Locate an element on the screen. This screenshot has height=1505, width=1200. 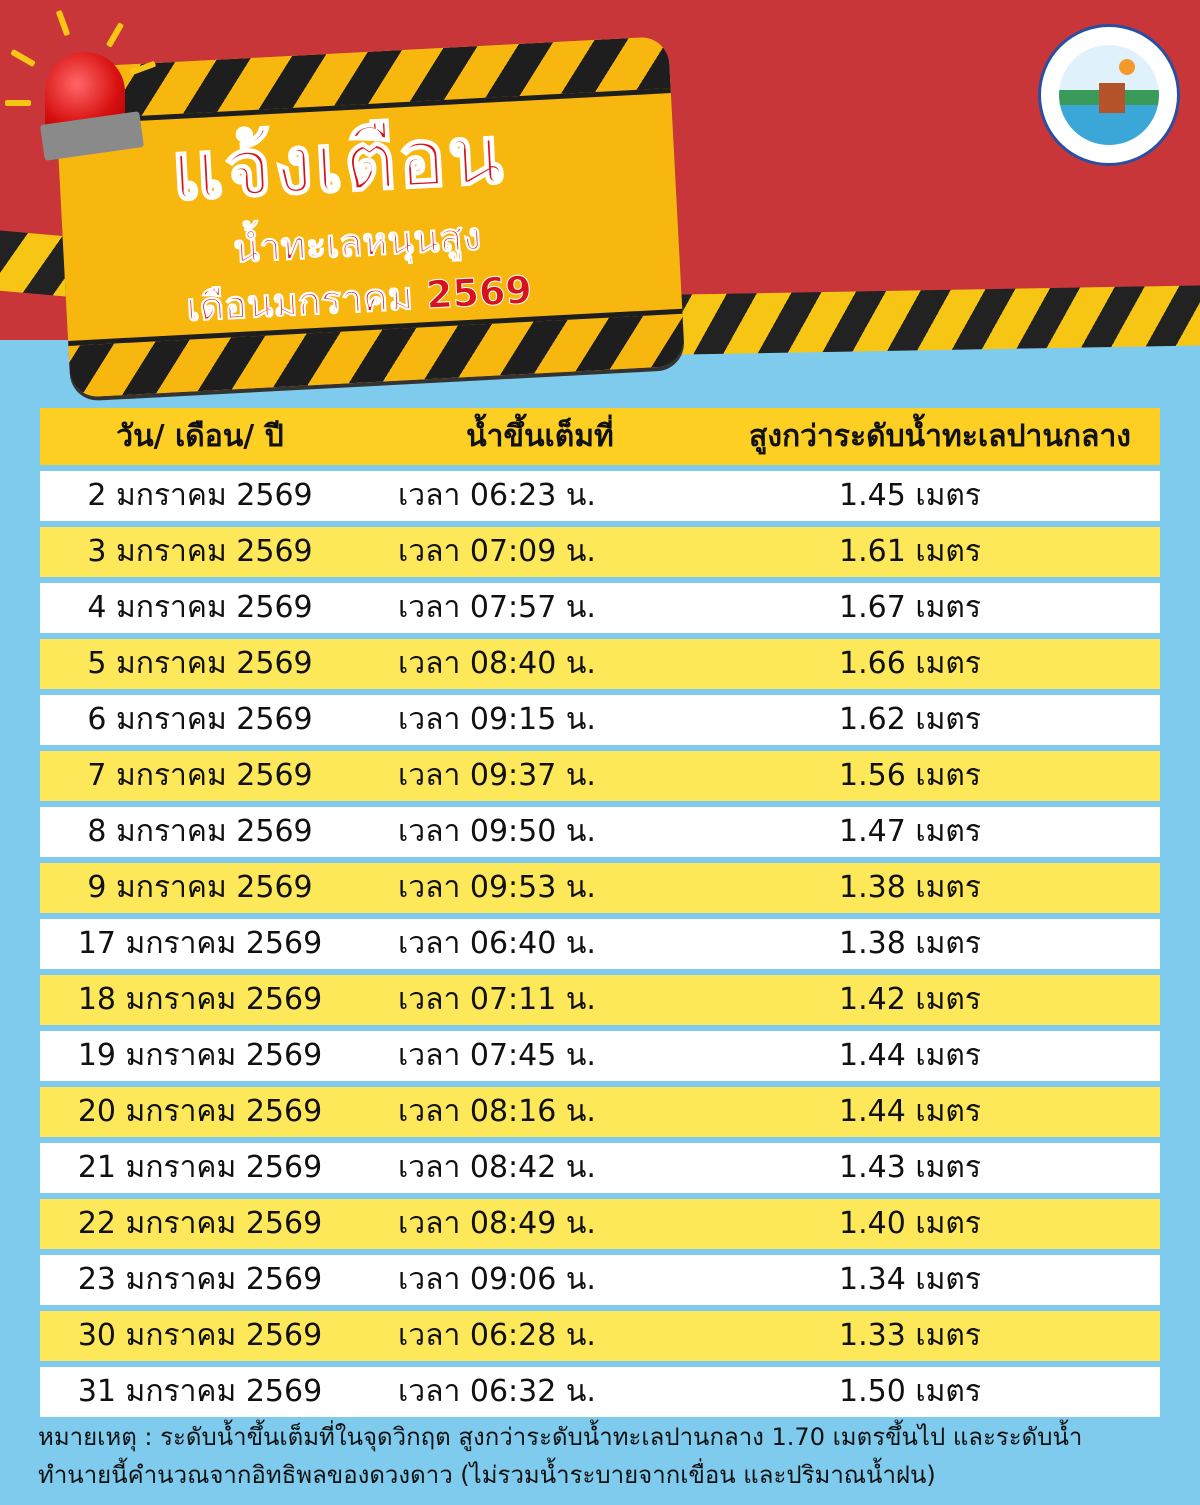
table-row: 19 มกราคม 2569 เวลา 07:45 น. 1.44 เมตร is located at coordinates (600, 1056).